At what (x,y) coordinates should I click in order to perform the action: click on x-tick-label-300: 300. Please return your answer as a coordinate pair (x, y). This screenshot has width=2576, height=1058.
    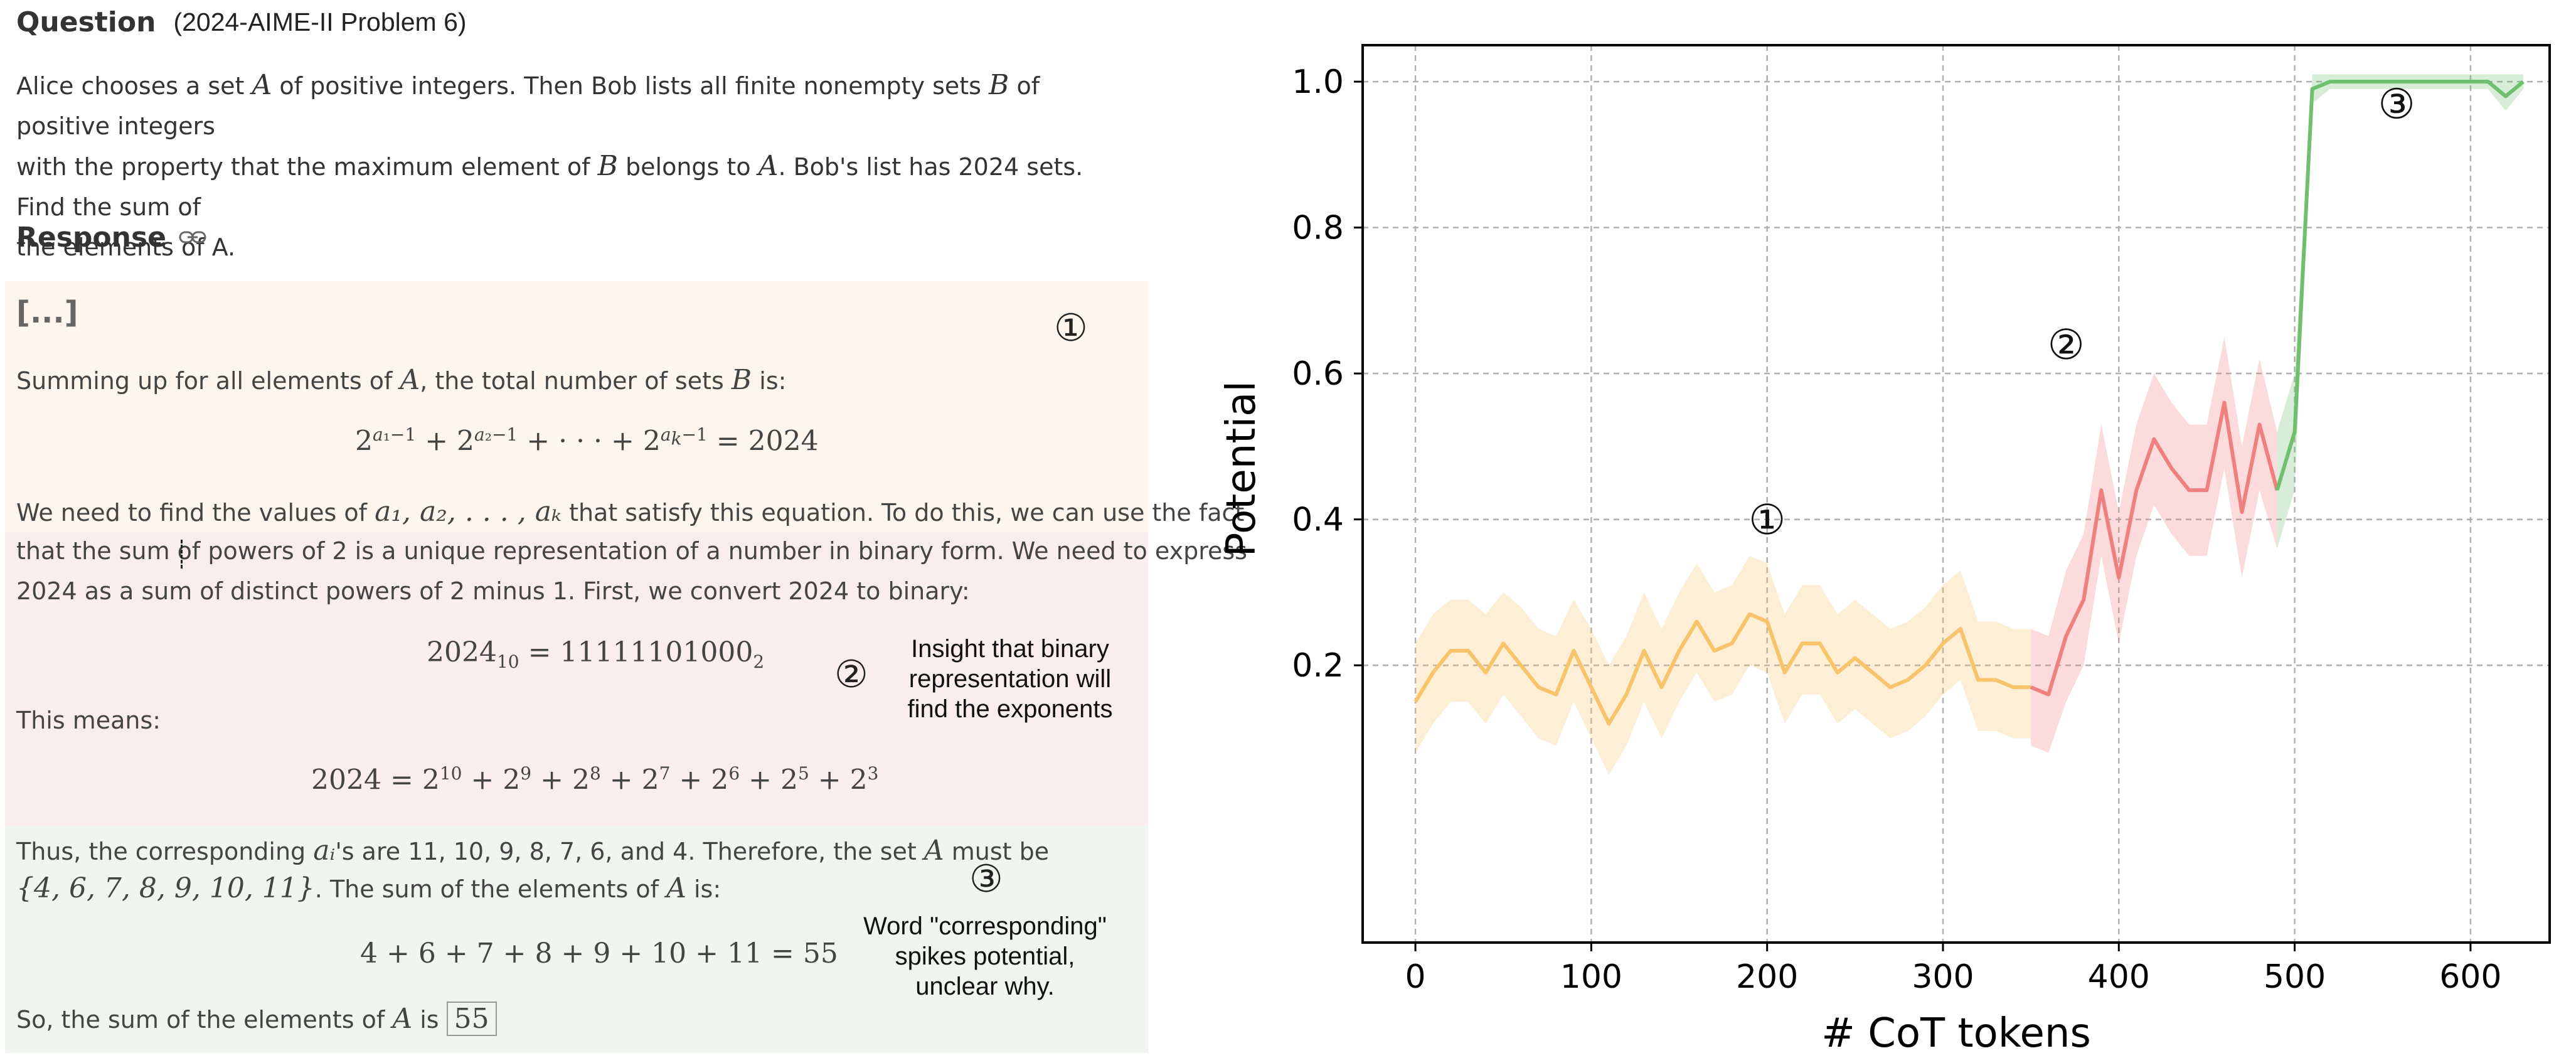
    Looking at the image, I should click on (1943, 977).